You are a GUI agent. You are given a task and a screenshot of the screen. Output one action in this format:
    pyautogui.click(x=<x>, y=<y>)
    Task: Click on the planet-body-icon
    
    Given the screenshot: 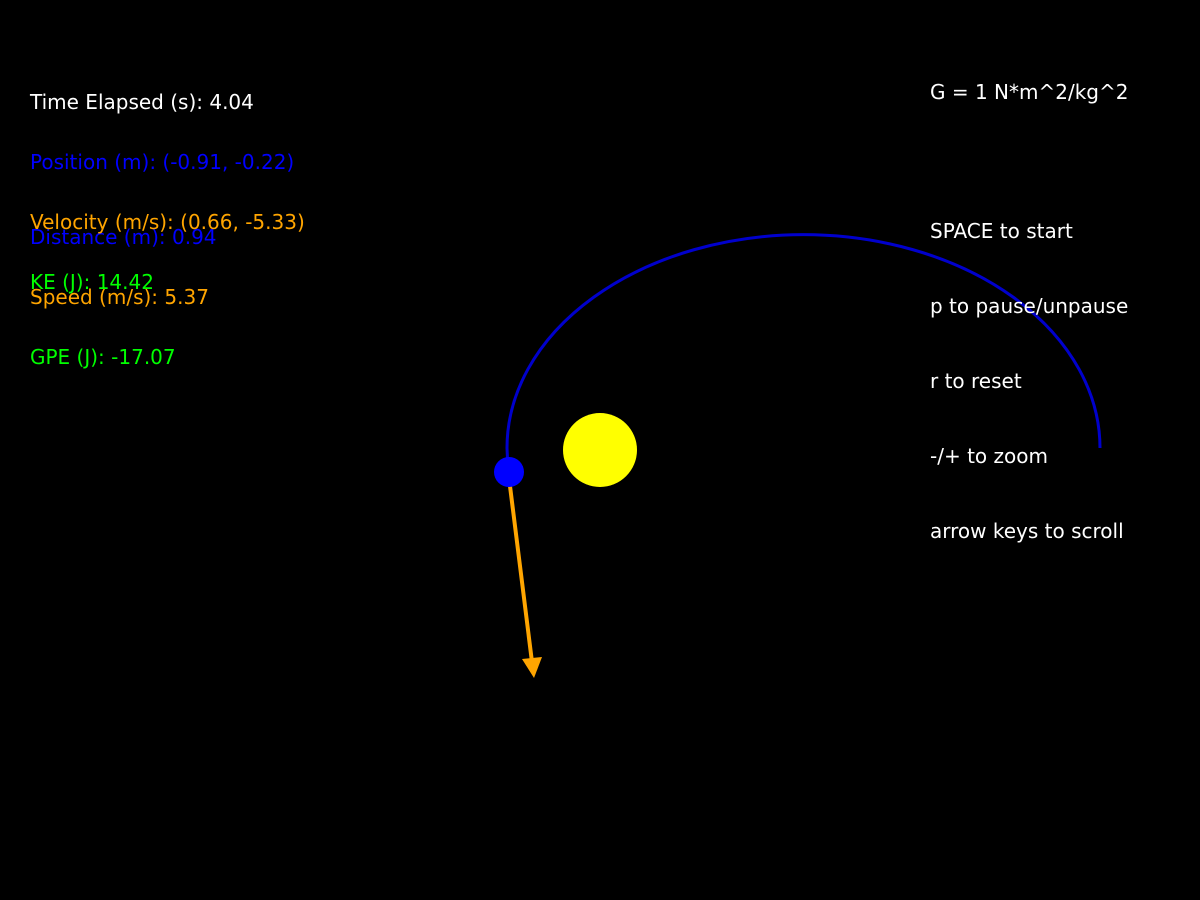 What is the action you would take?
    pyautogui.click(x=509, y=472)
    